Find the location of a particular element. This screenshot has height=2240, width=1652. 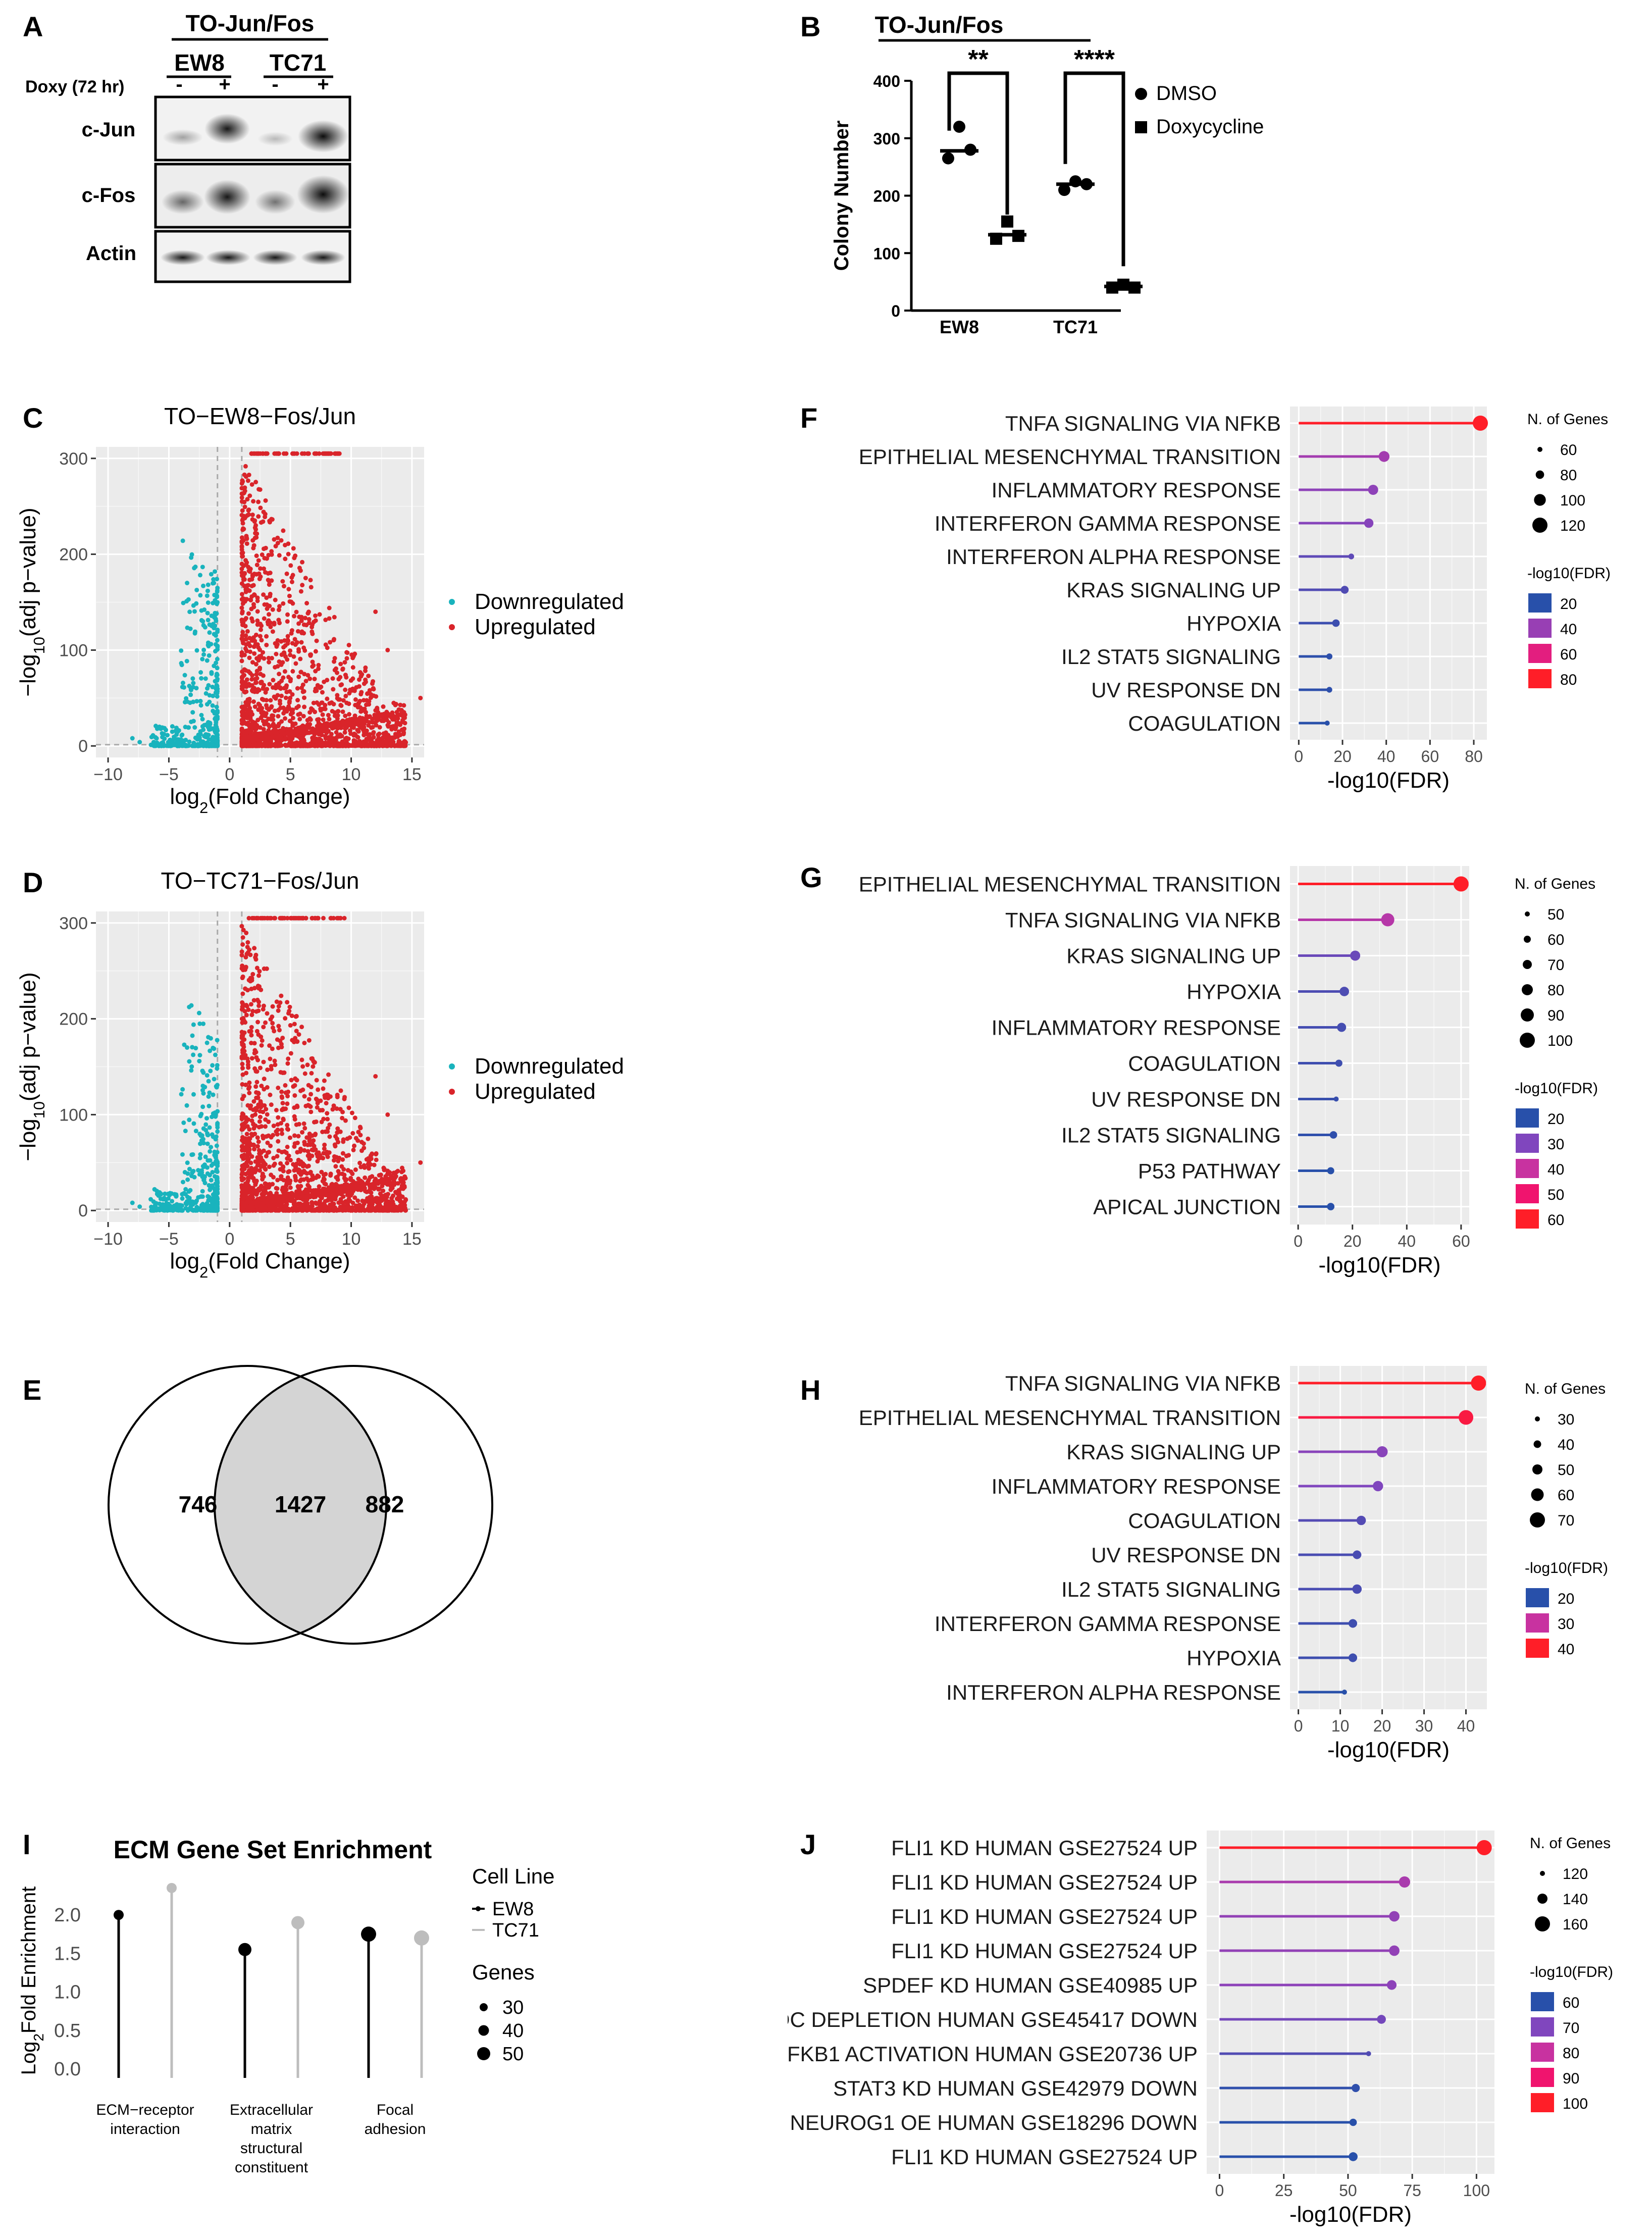

blot-treatment-label: Doxy (72 hr) is located at coordinates (75, 86).